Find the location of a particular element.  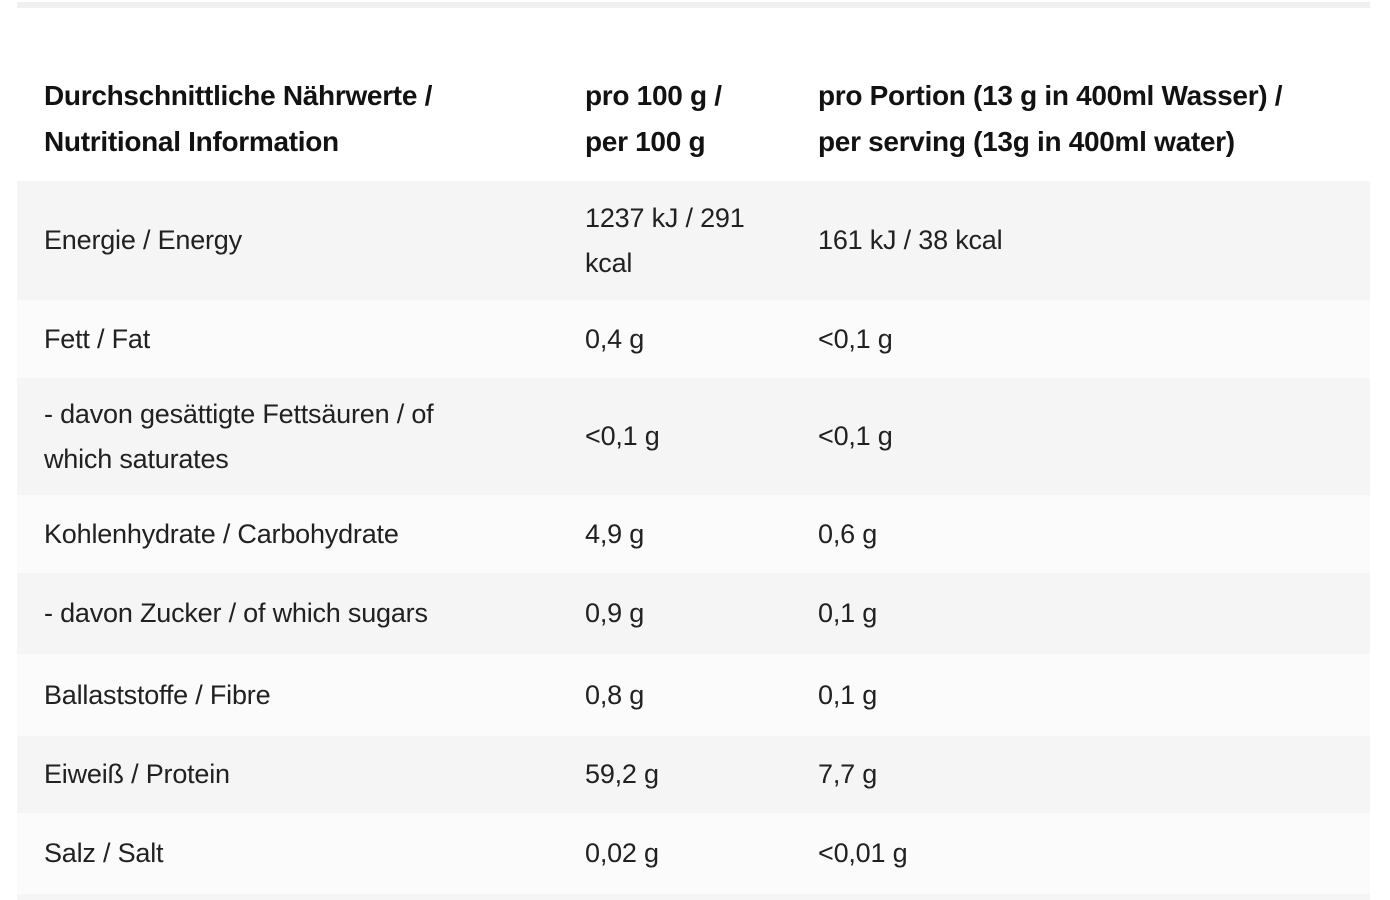

header-serving-line2: per serving (13g in 400ml water) is located at coordinates (1026, 141).